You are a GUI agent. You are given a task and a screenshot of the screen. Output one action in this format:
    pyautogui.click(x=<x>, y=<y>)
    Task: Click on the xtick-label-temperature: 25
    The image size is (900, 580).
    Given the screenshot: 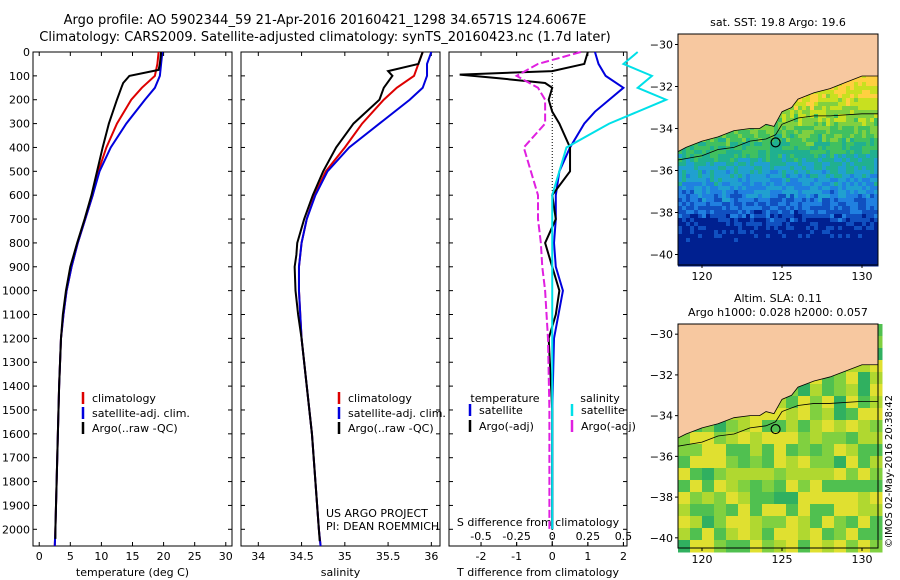 What is the action you would take?
    pyautogui.click(x=195, y=556)
    